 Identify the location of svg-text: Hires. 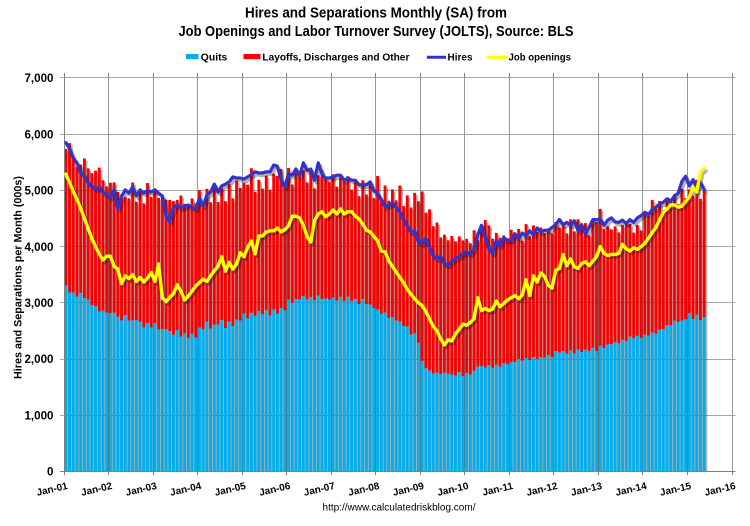
(460, 57).